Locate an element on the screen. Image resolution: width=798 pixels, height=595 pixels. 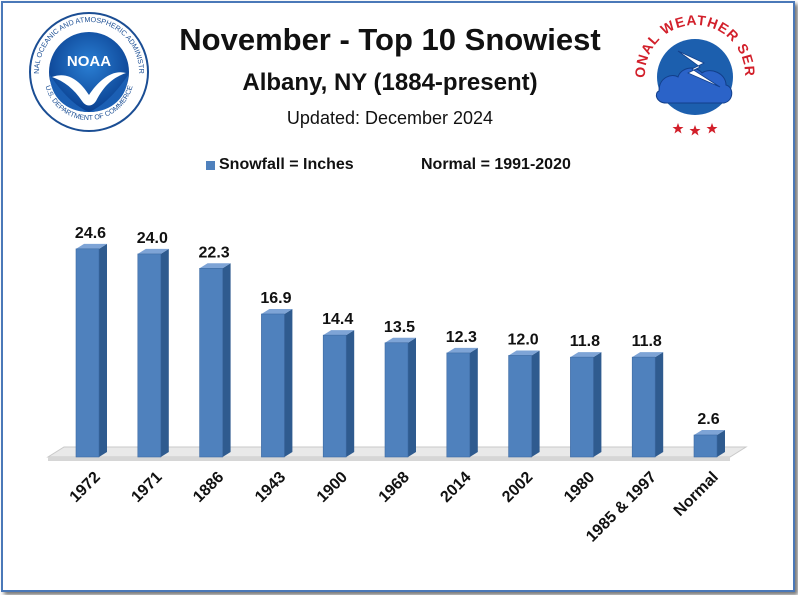
chart-legend: Snowfall = Inches Normal = 1991-2020 is located at coordinates (399, 167).